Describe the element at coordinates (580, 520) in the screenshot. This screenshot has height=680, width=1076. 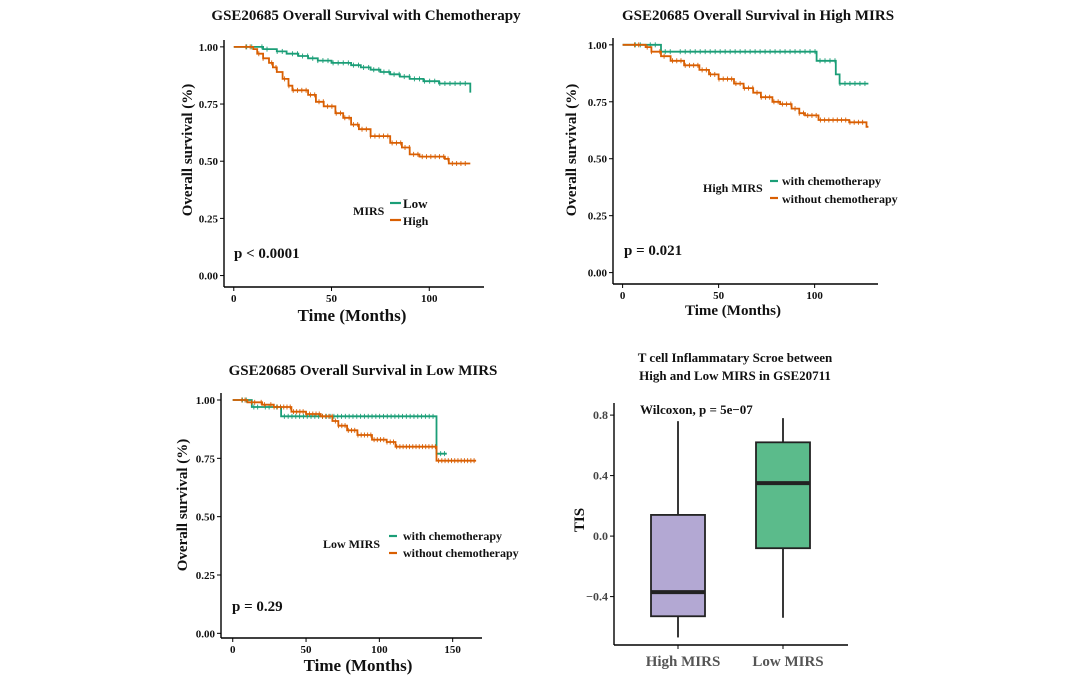
I see `y-axis-label: TIS` at that location.